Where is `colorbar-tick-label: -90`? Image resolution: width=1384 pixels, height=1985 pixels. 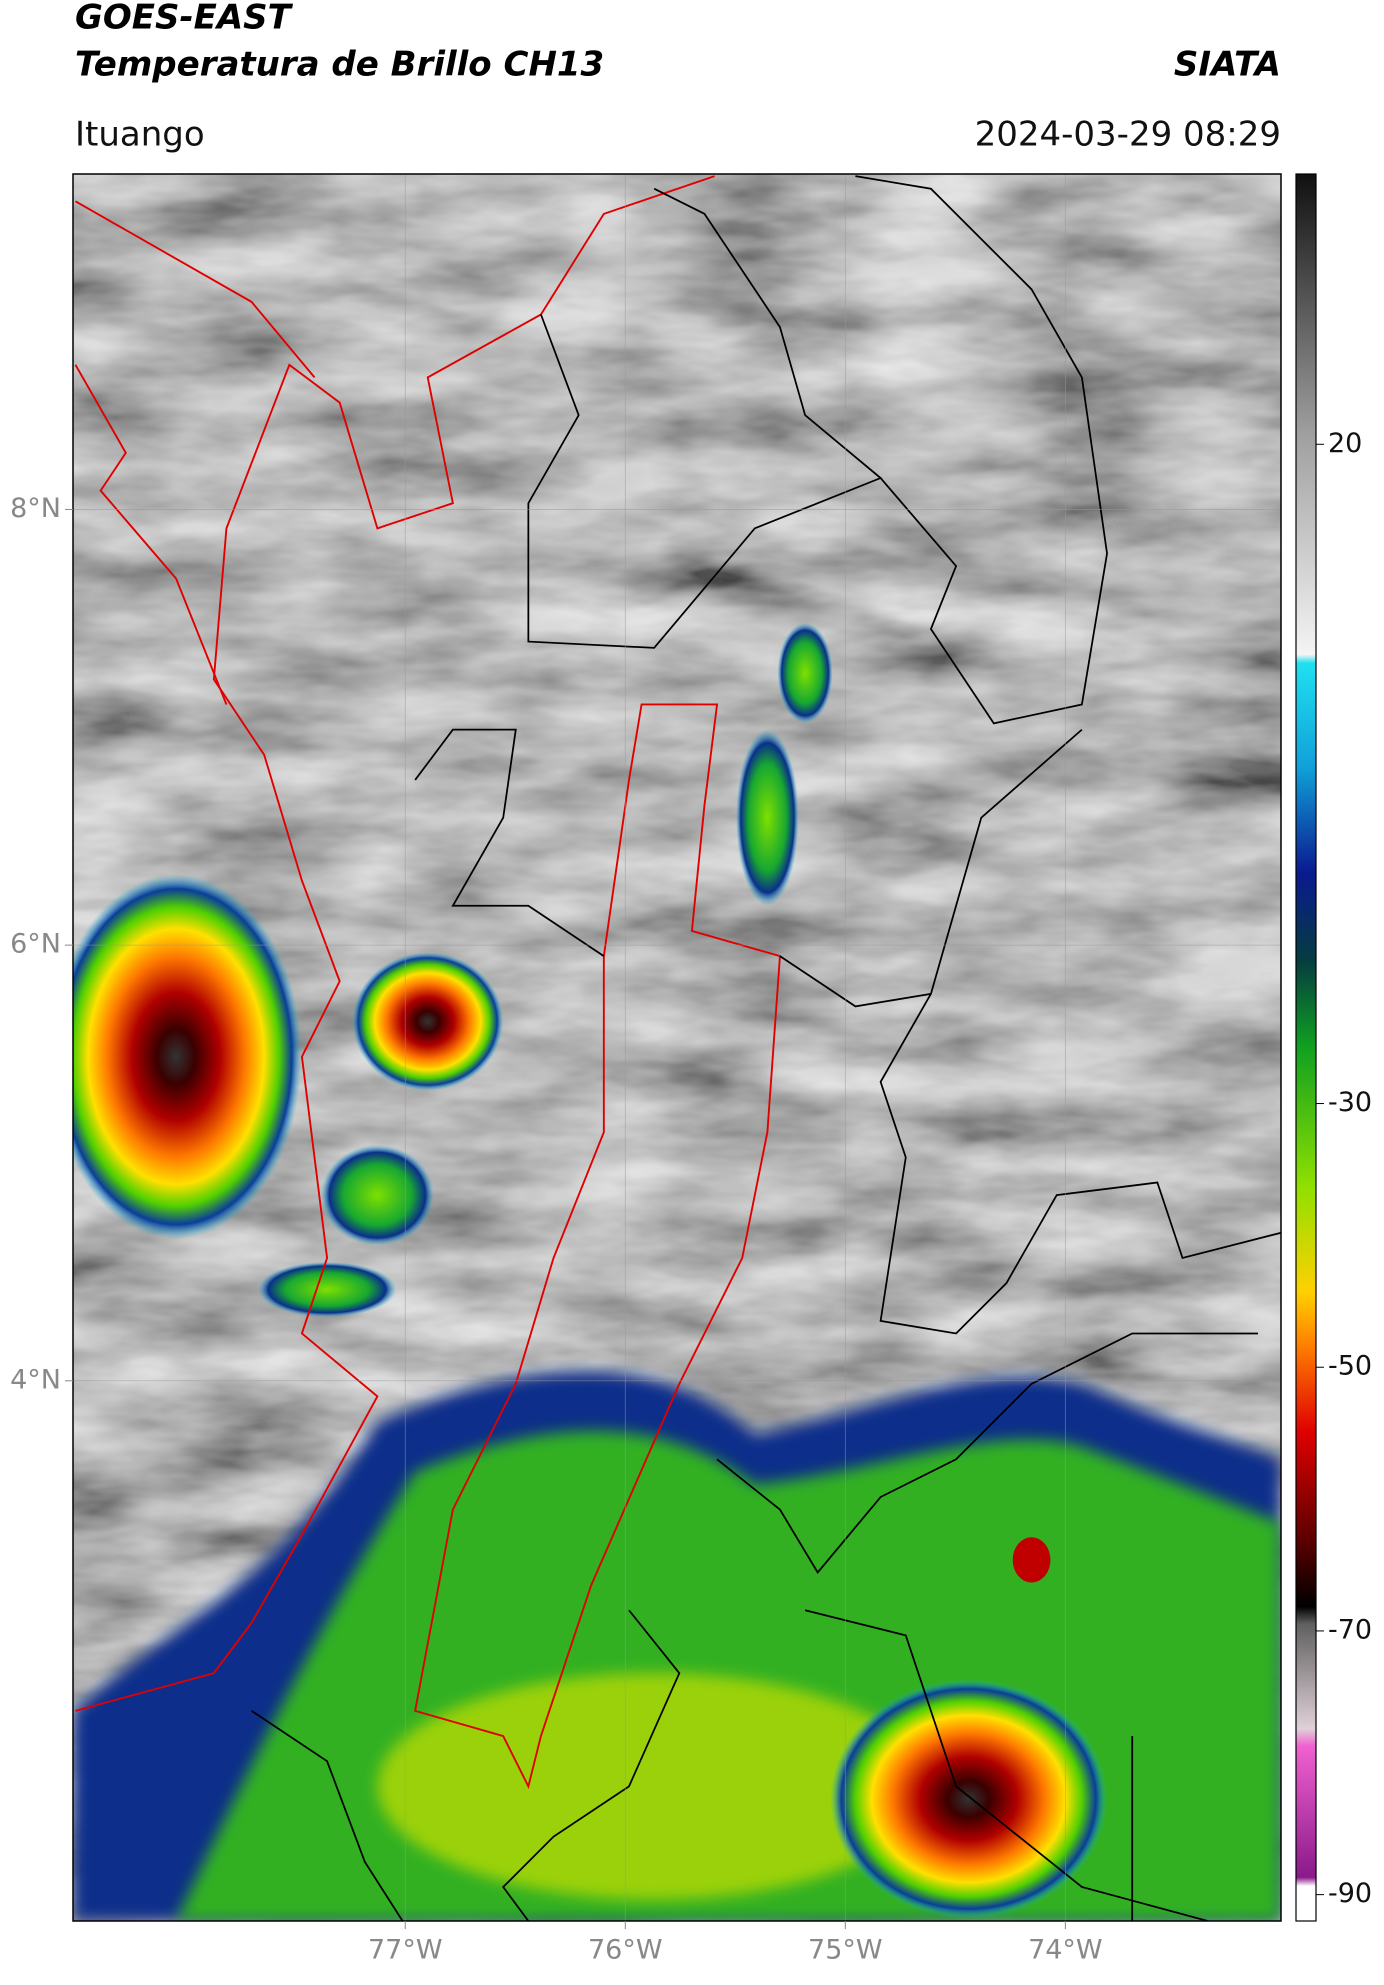
colorbar-tick-label: -90 is located at coordinates (1350, 1893).